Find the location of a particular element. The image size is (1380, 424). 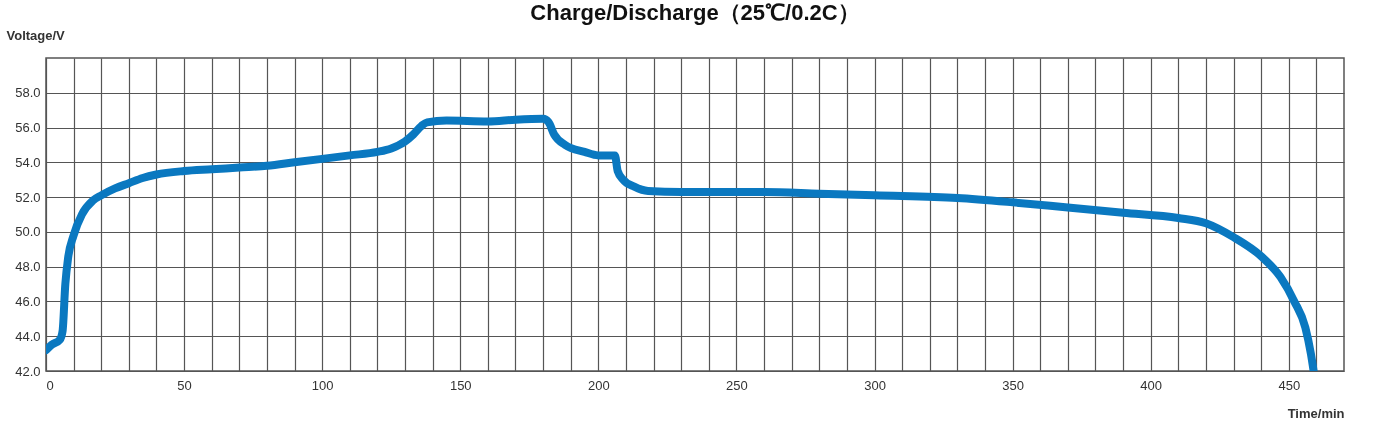

y-axis-title: Voltage/V is located at coordinates (36, 35).